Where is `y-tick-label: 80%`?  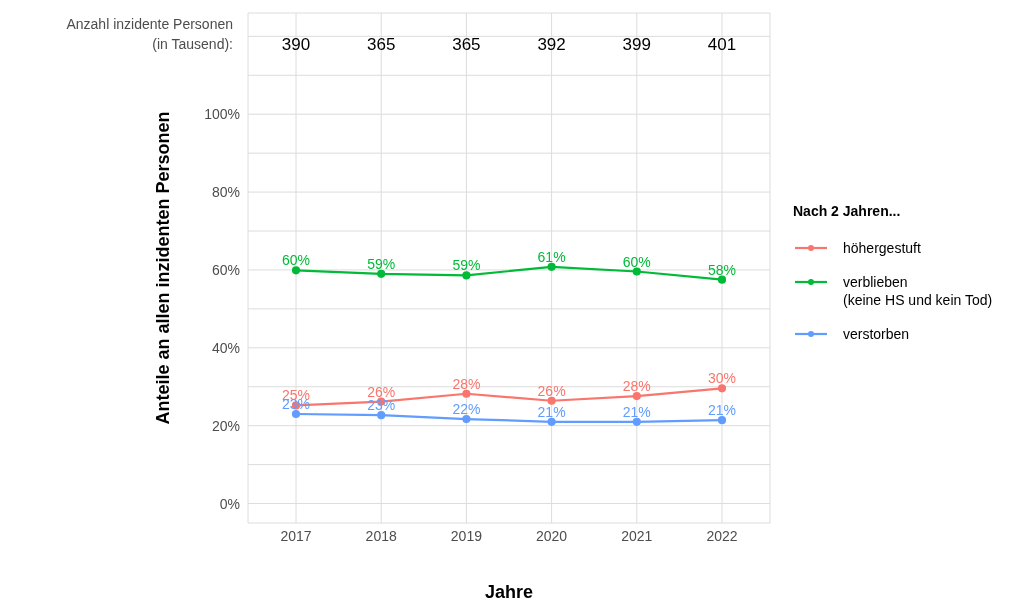
y-tick-label: 80% is located at coordinates (225, 192).